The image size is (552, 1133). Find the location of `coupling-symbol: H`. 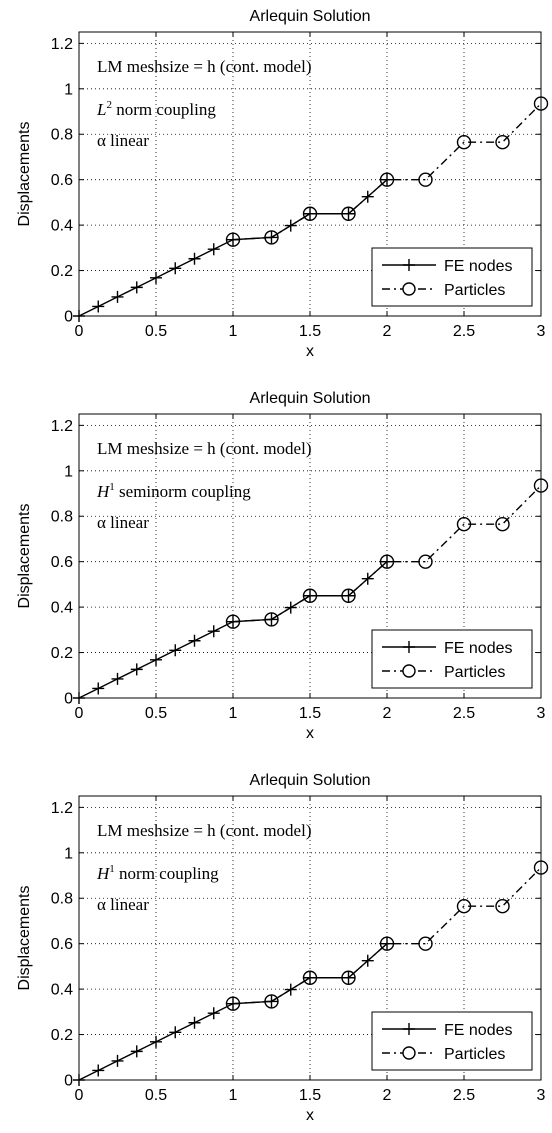

coupling-symbol: H is located at coordinates (103, 491).